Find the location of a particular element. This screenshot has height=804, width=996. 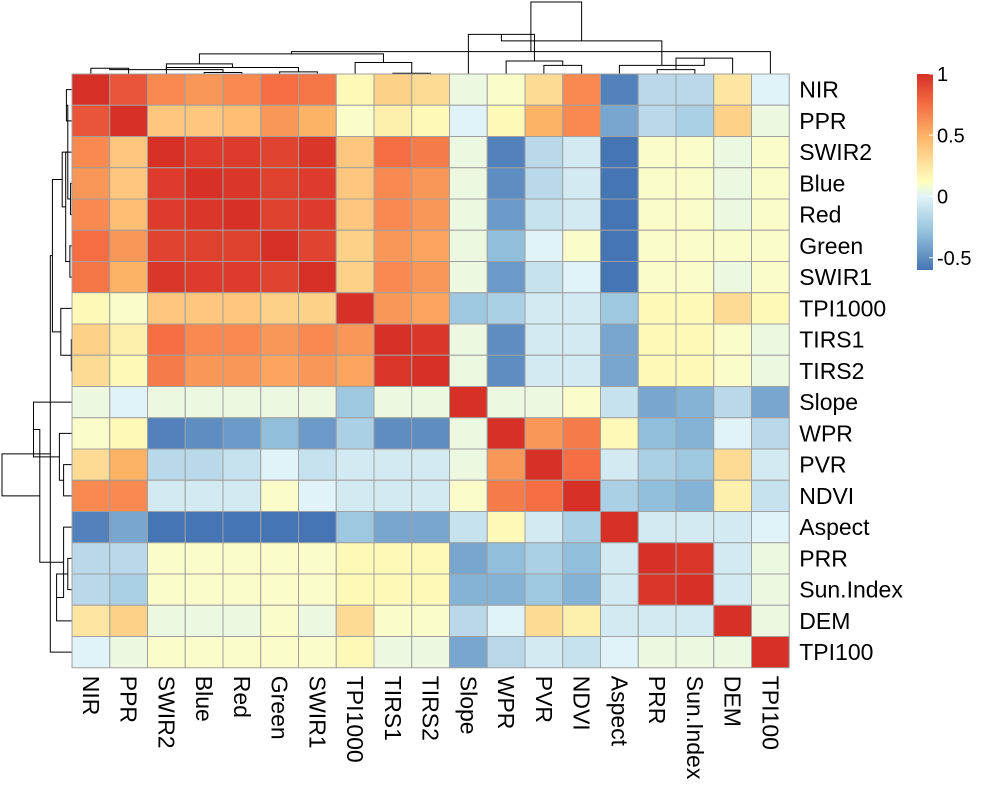

column-label: Red is located at coordinates (242, 697).